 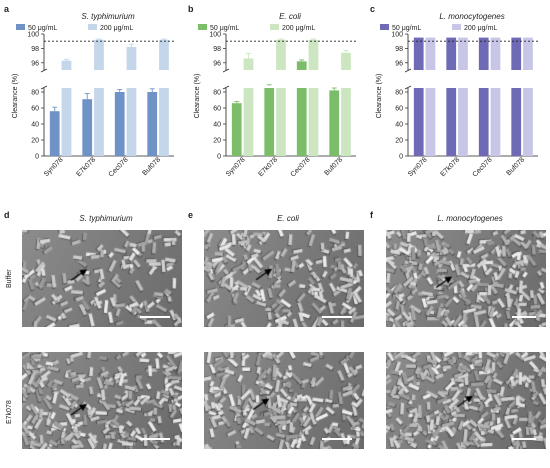 I want to click on micrograph-d-e7k078, so click(x=102, y=400).